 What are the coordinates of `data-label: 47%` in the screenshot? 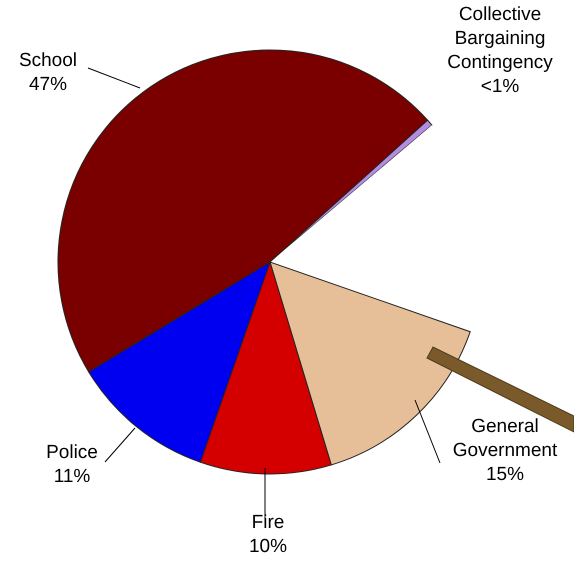 It's located at (48, 84).